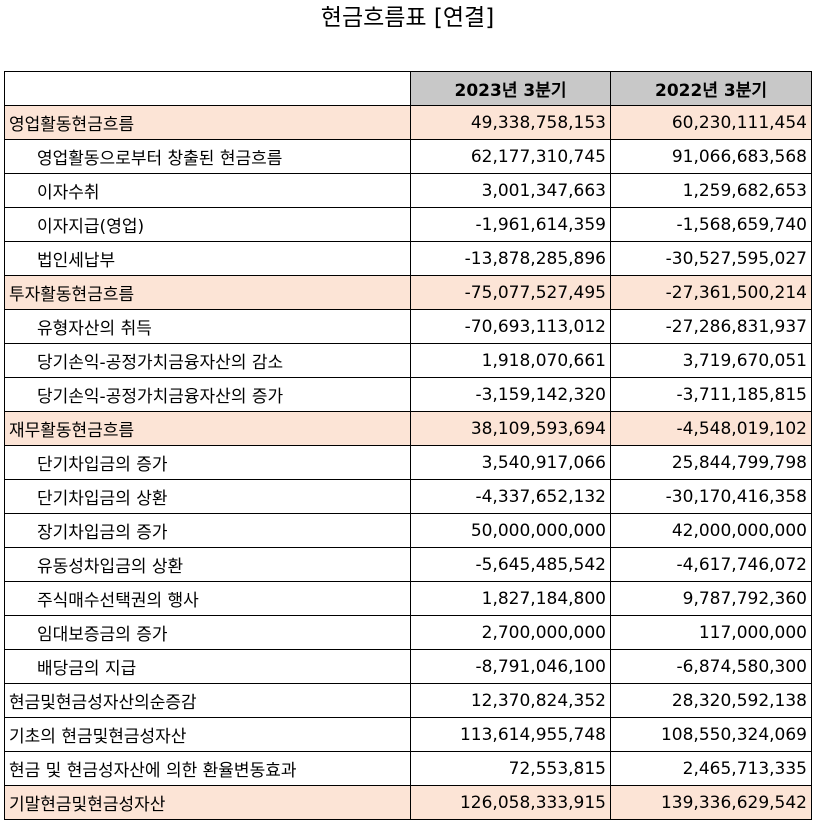  Describe the element at coordinates (711, 666) in the screenshot. I see `value-2022q3: -6,874,580,300` at that location.